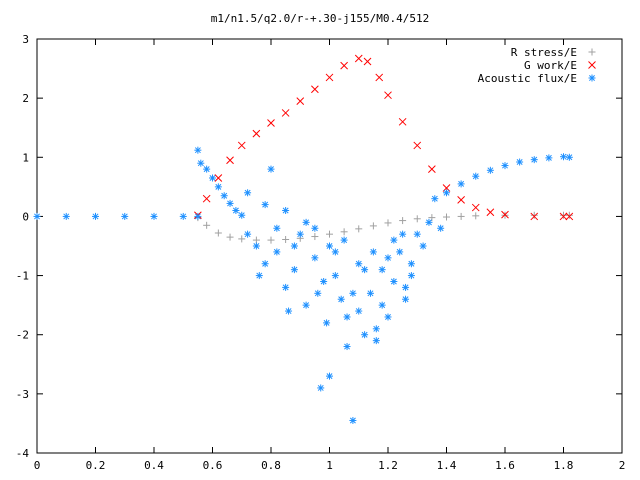  Describe the element at coordinates (505, 465) in the screenshot. I see `x-tick-label: 1.6` at that location.